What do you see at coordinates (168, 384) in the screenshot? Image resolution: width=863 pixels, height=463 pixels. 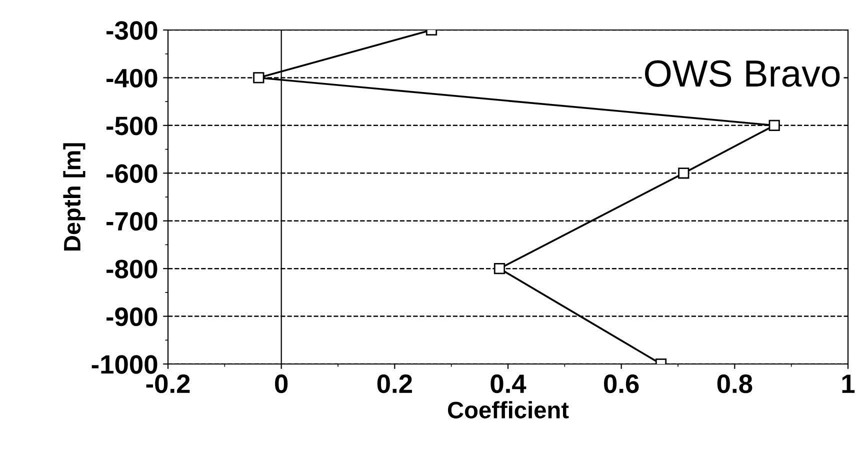 I see `x-tick-label: -0.2` at bounding box center [168, 384].